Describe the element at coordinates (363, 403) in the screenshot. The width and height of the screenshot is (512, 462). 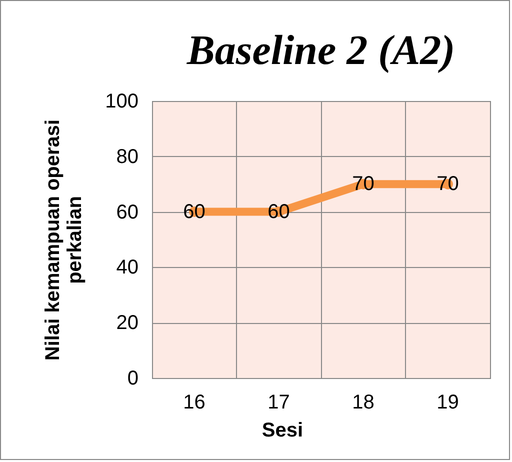
I see `x-tick-label: 18` at that location.